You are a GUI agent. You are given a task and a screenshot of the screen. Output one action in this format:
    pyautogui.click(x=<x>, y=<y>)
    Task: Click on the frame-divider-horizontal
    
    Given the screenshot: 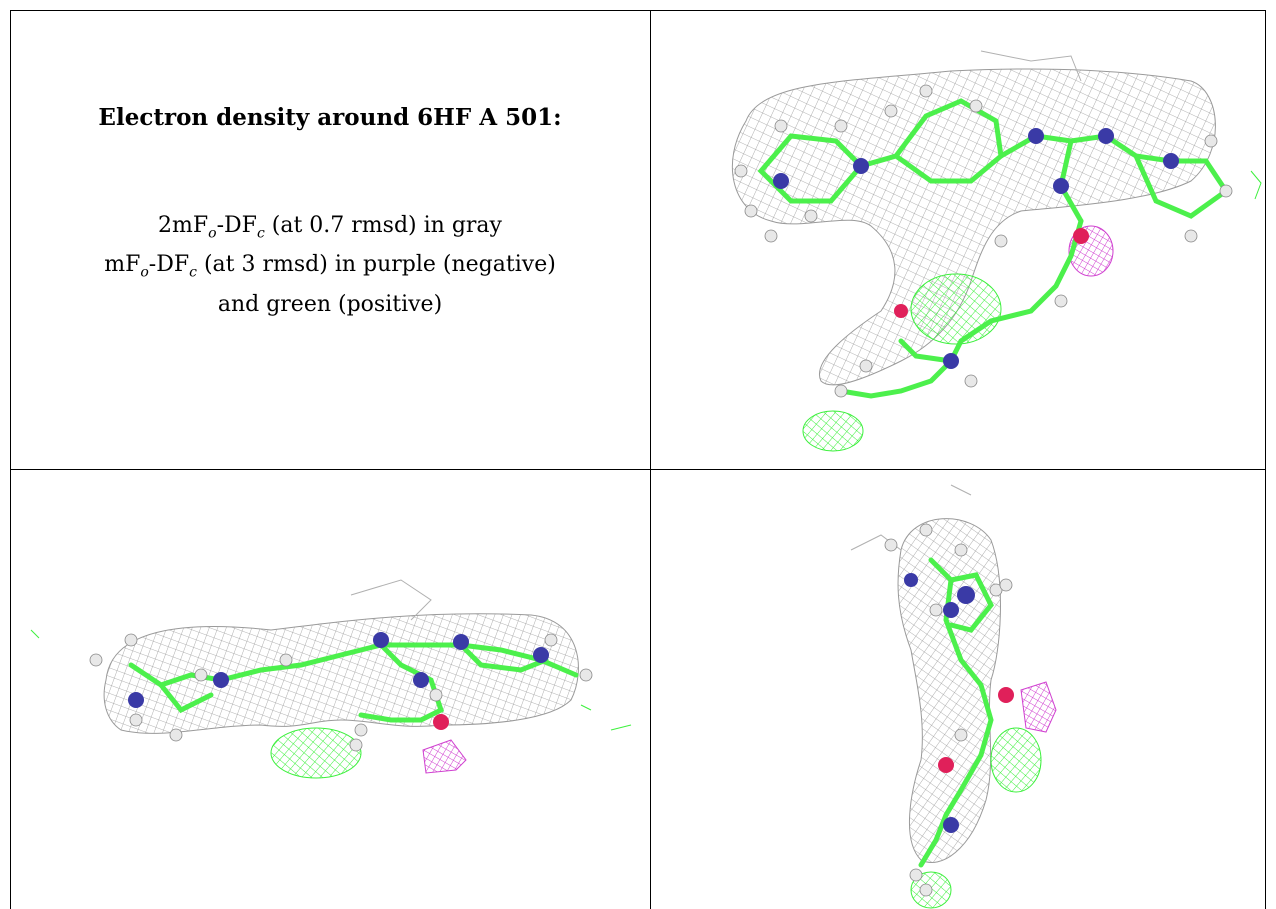 What is the action you would take?
    pyautogui.click(x=638, y=469)
    